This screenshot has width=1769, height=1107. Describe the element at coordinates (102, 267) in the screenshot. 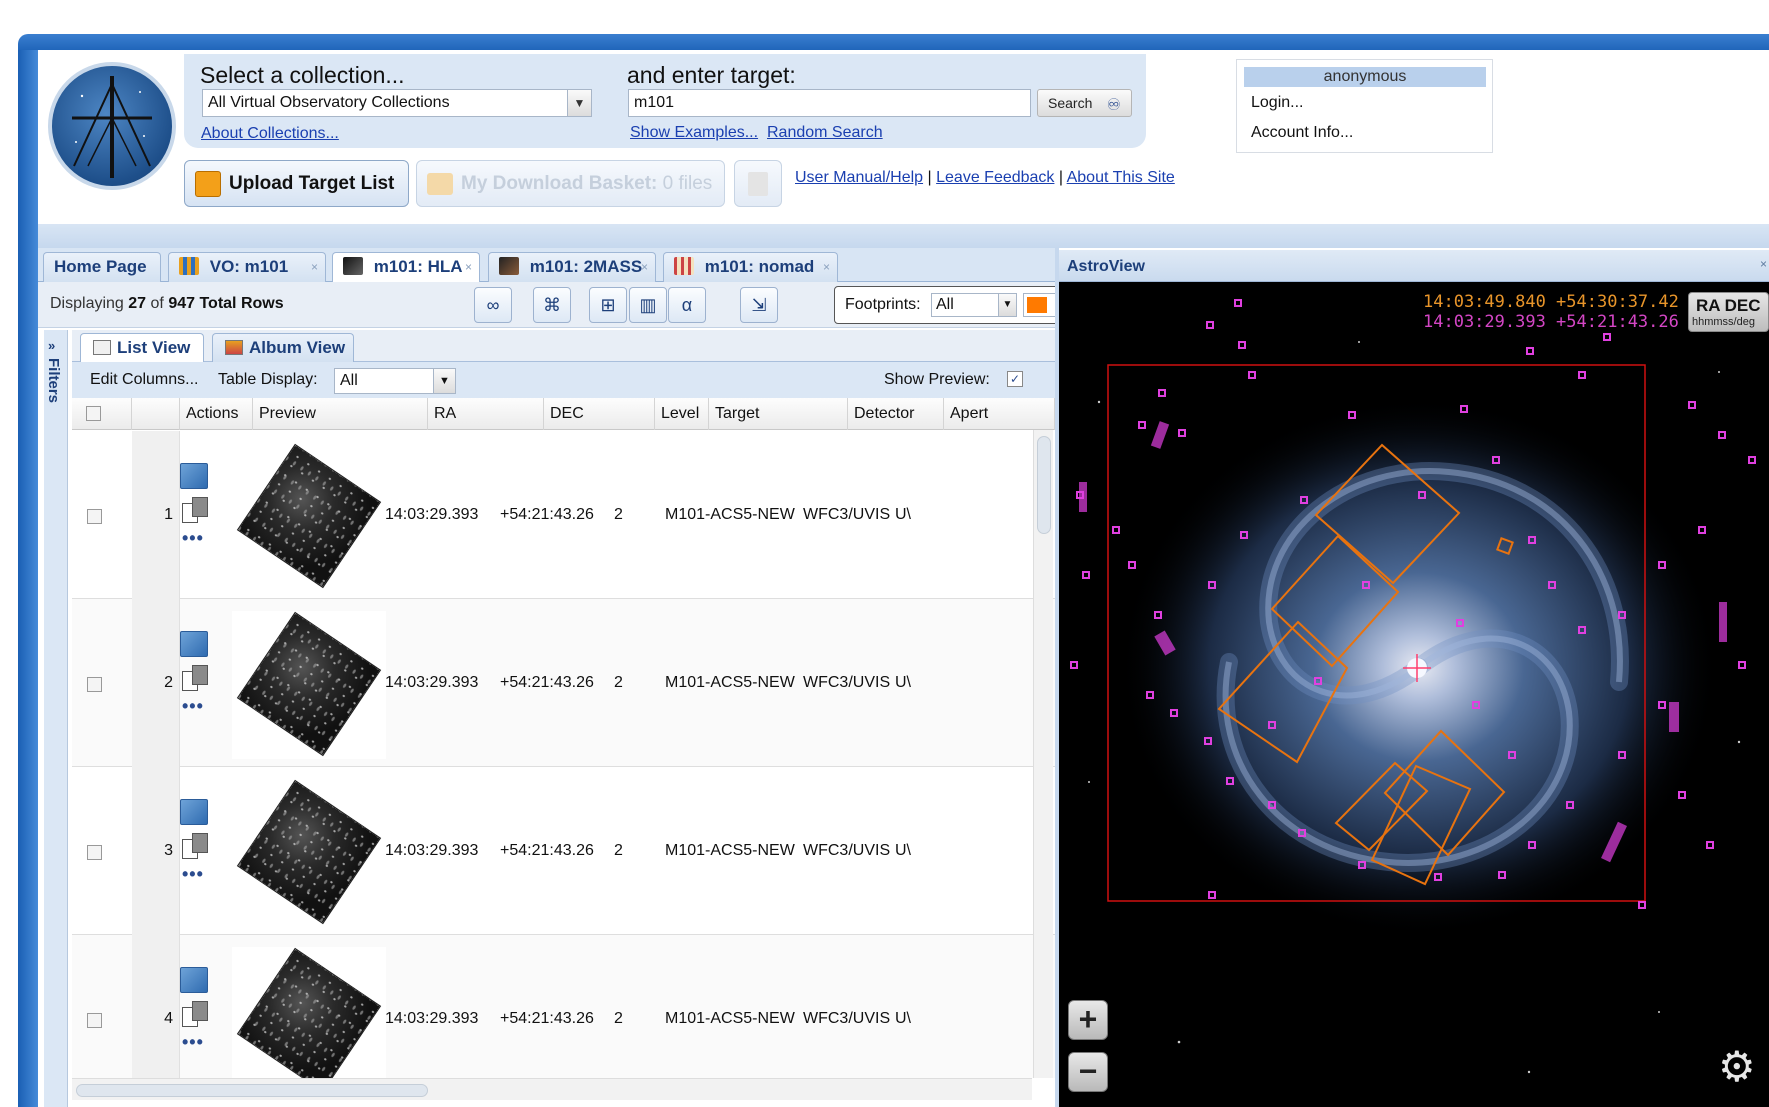

I see `tab-home-page: Home Page` at that location.